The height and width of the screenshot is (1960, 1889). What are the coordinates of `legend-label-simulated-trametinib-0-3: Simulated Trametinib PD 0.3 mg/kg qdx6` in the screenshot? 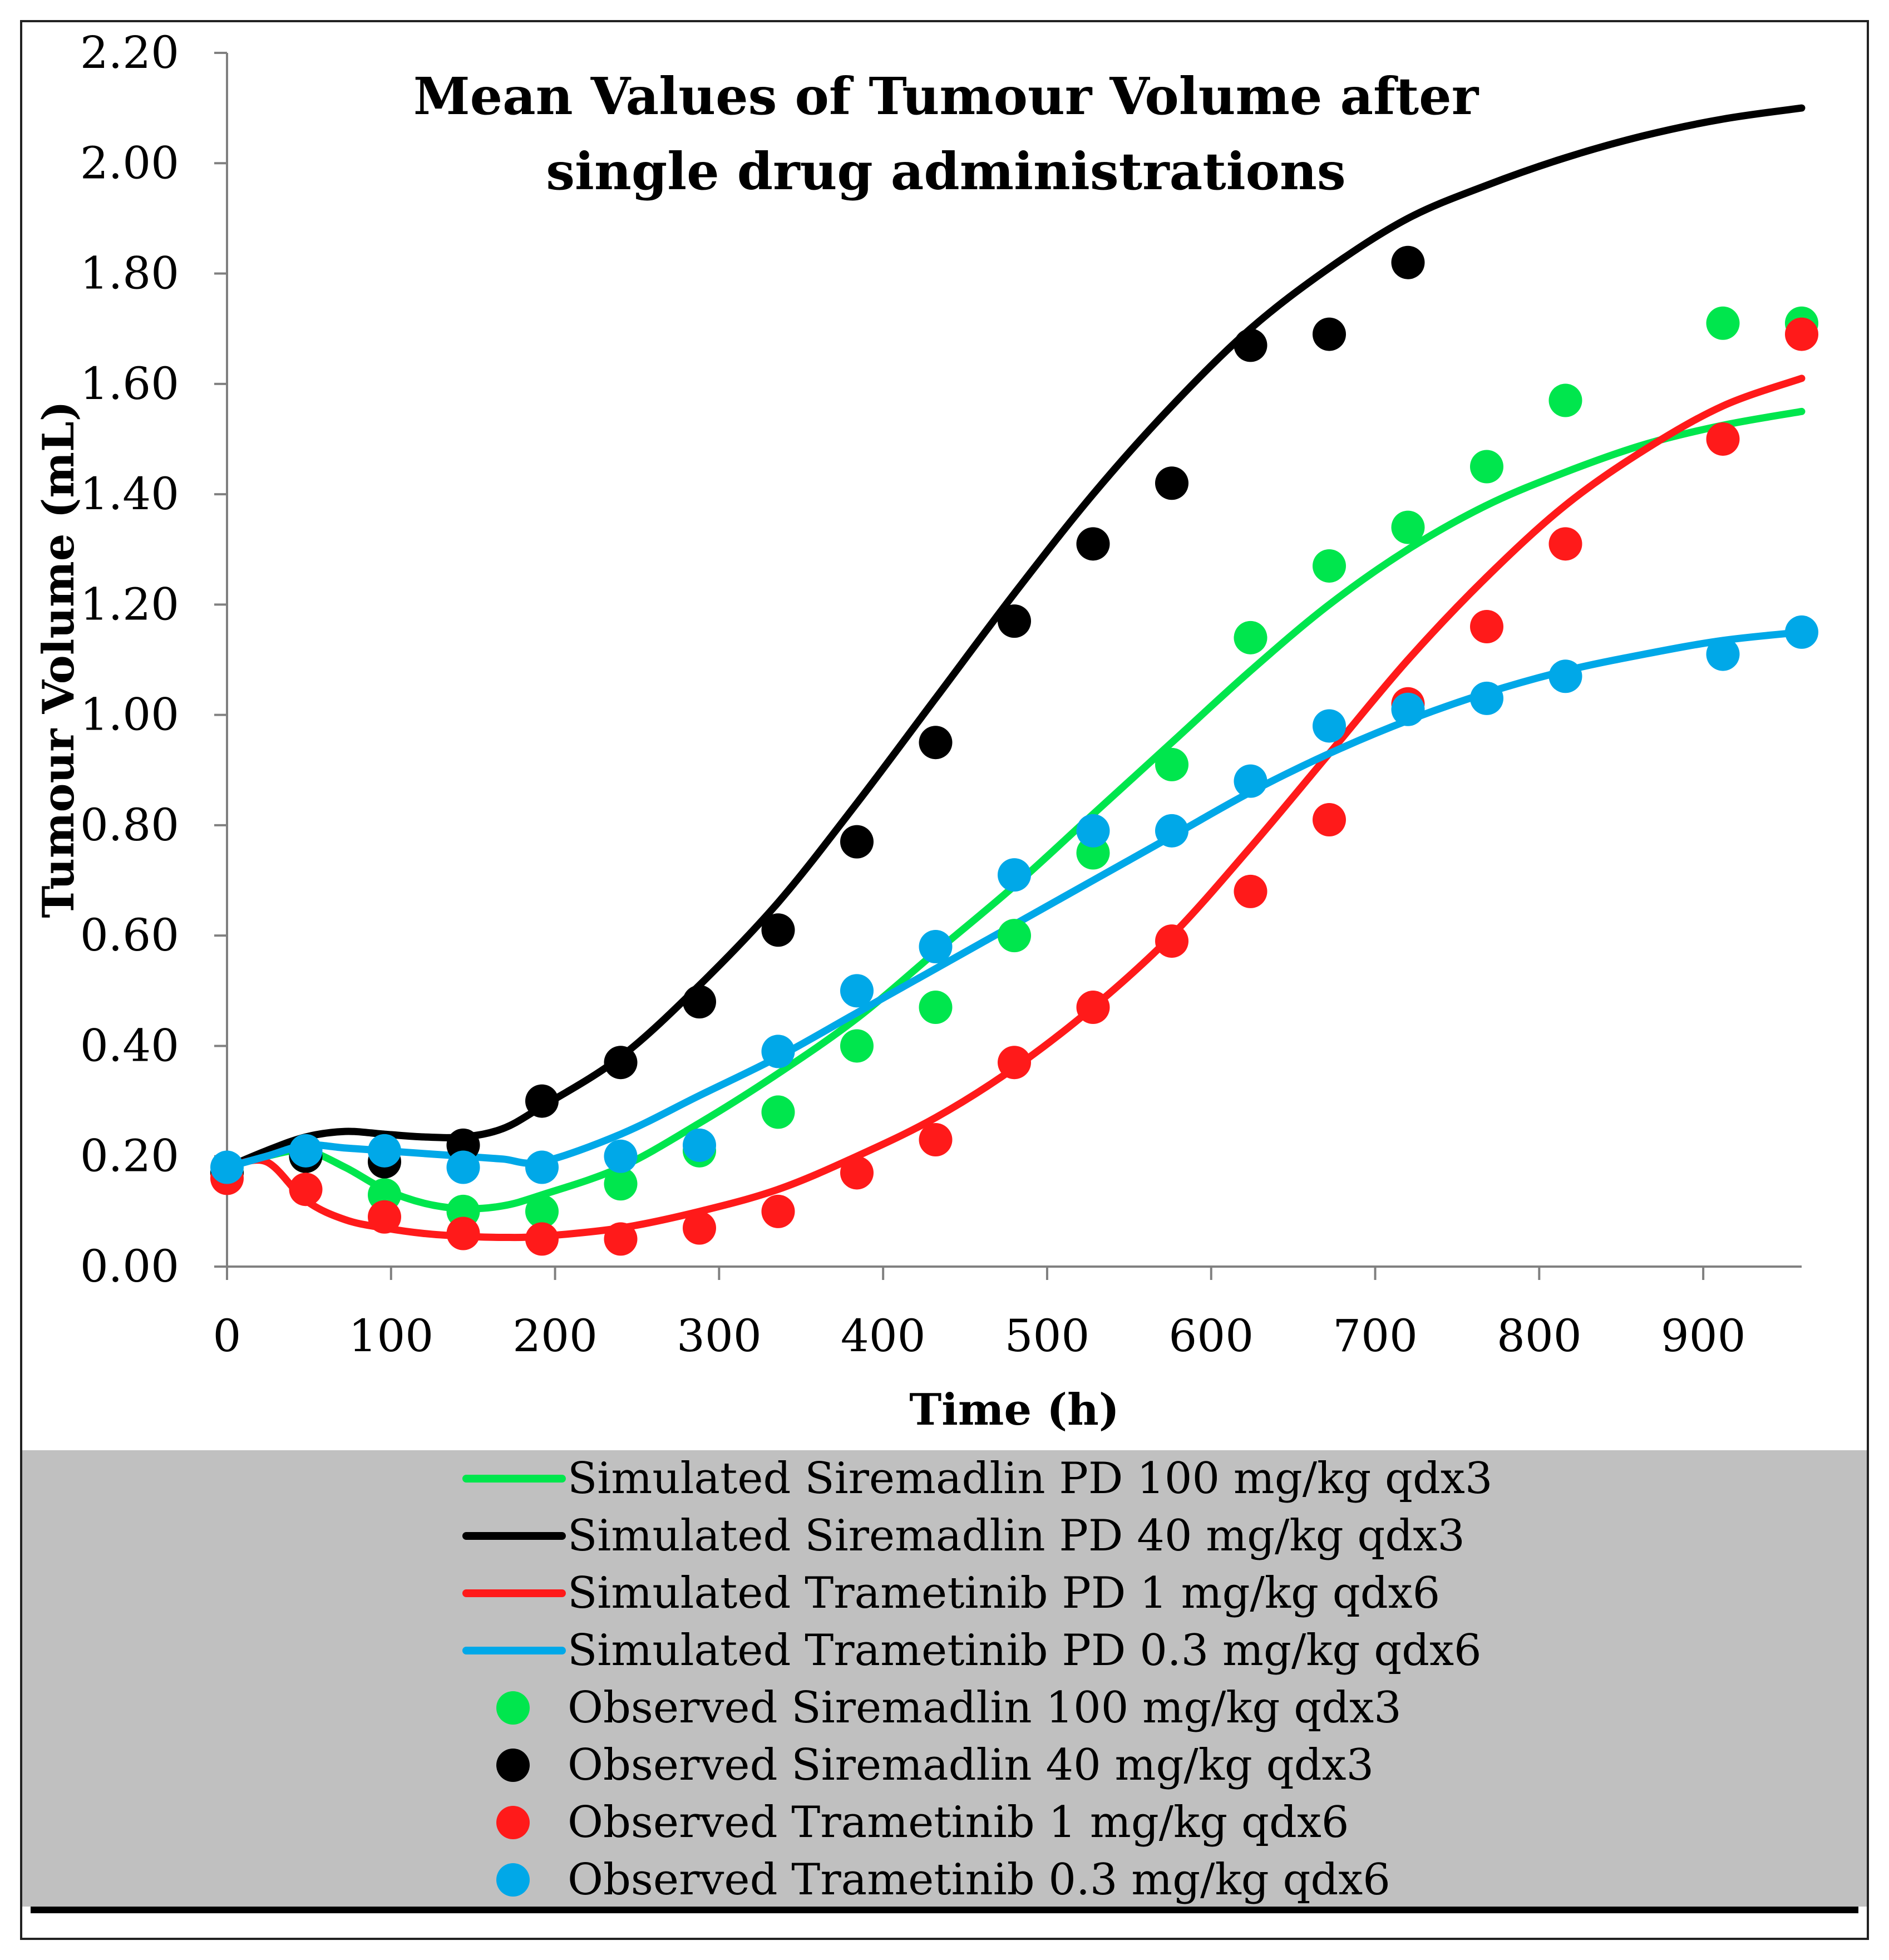 It's located at (1025, 1651).